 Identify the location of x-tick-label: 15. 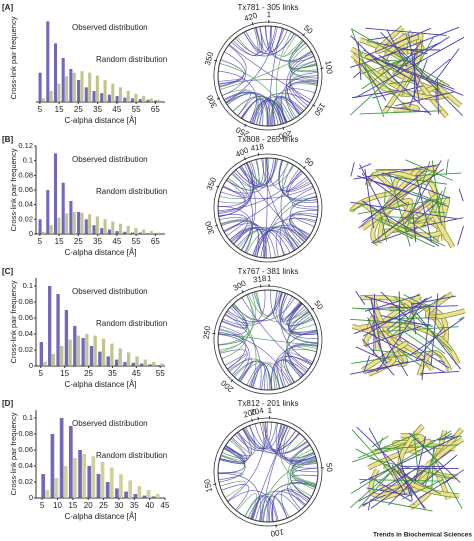
(59, 109).